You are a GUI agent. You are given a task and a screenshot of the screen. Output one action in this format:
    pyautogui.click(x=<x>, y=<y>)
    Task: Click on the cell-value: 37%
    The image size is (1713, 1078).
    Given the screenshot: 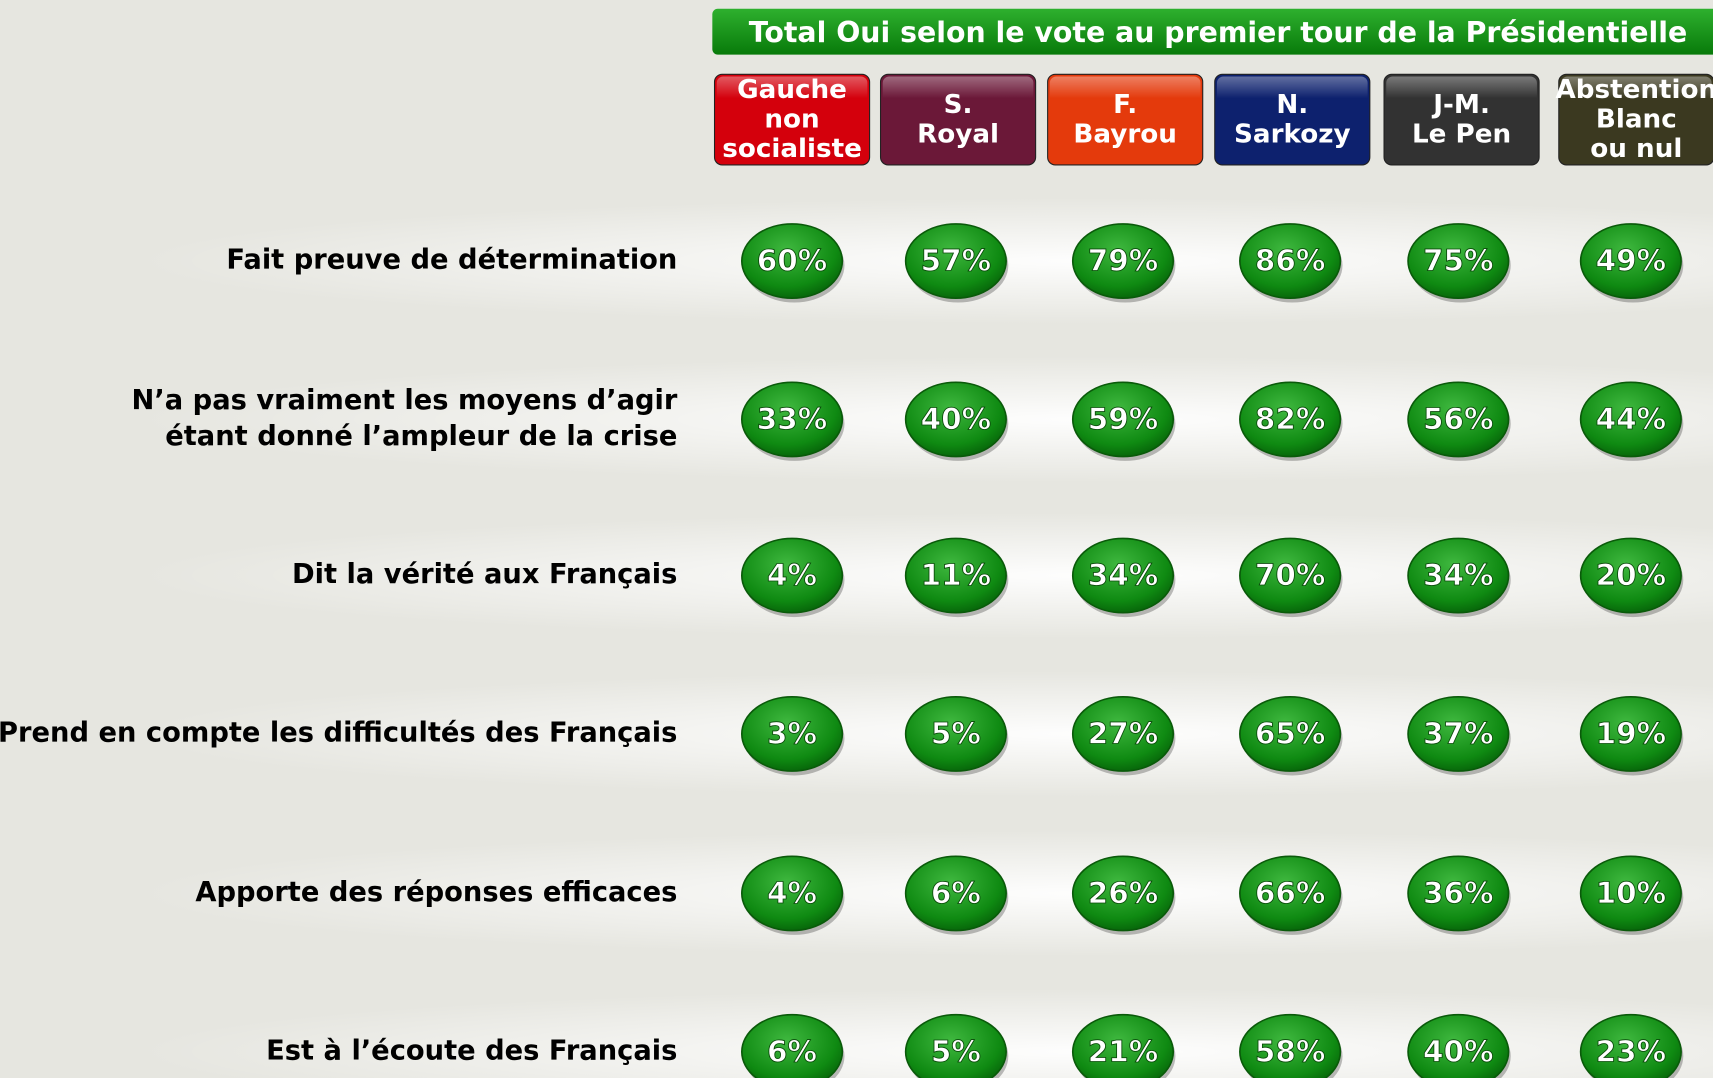 What is the action you would take?
    pyautogui.click(x=1458, y=734)
    